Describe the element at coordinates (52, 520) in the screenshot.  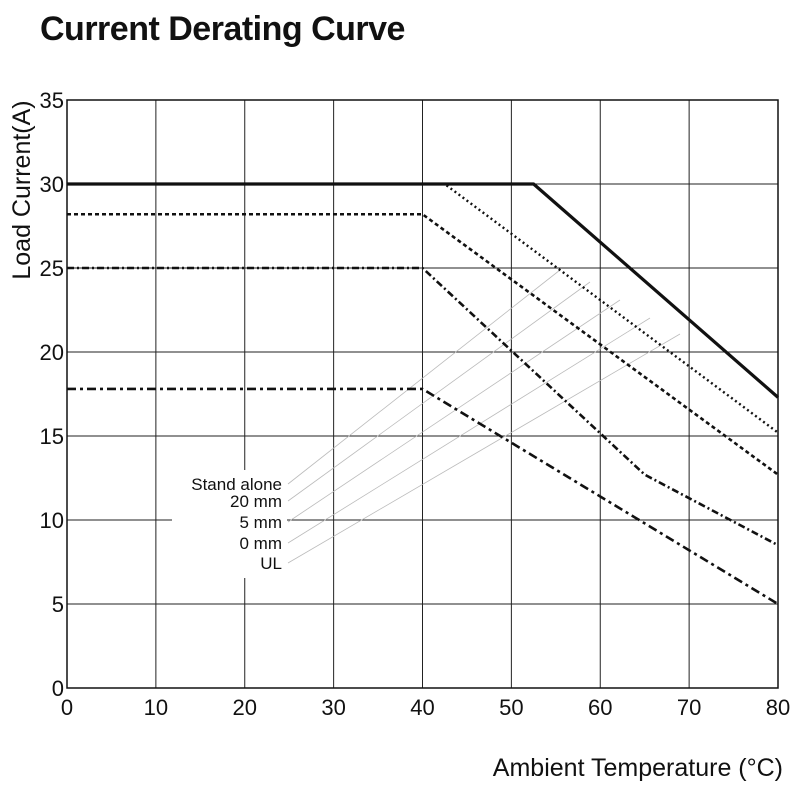
I see `y-tick-label: 10` at that location.